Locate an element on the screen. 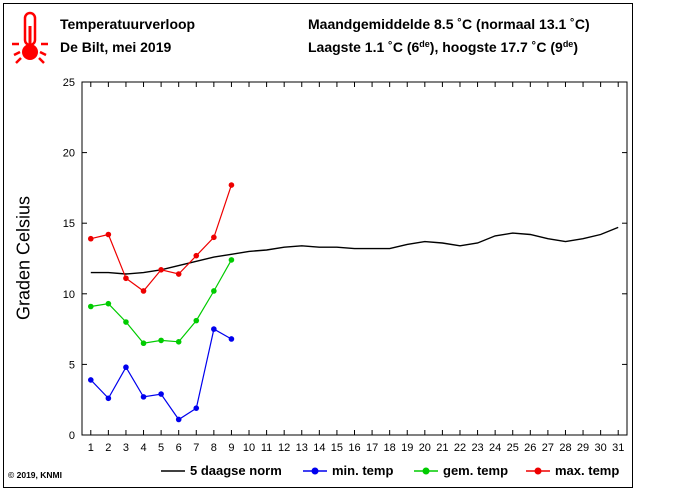  chart-title: Temperatuurverloop is located at coordinates (128, 24).